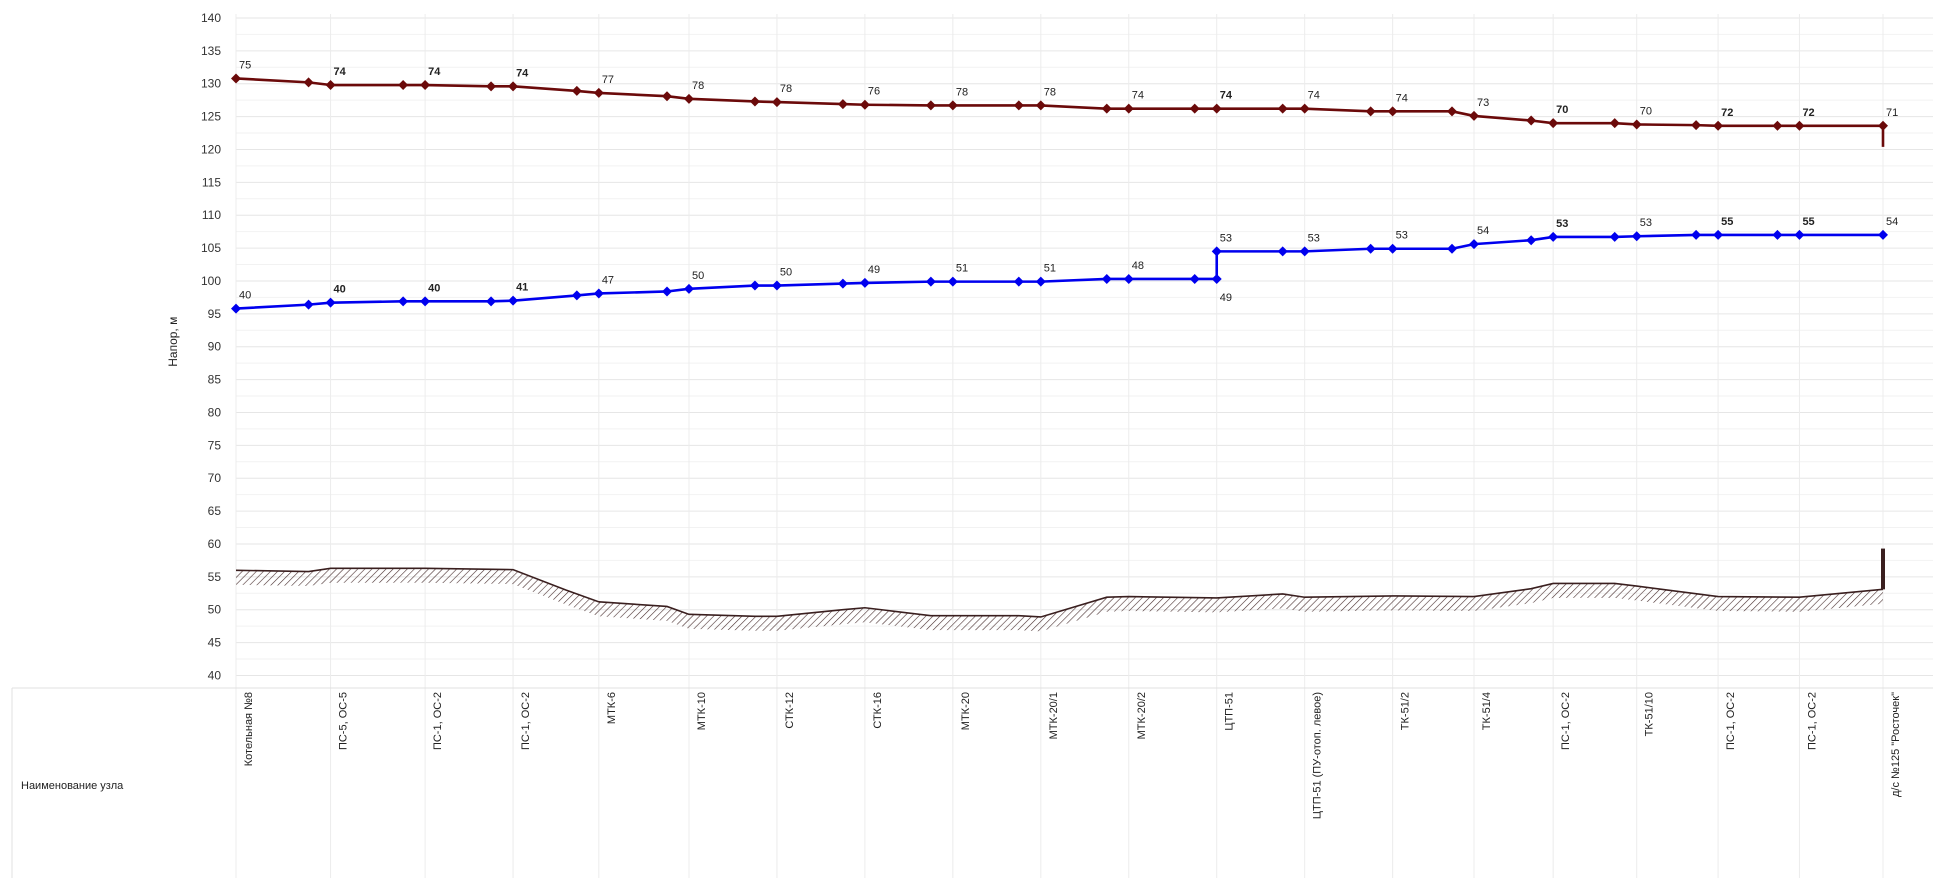  Describe the element at coordinates (211, 51) in the screenshot. I see `y-tick-label: 135` at that location.